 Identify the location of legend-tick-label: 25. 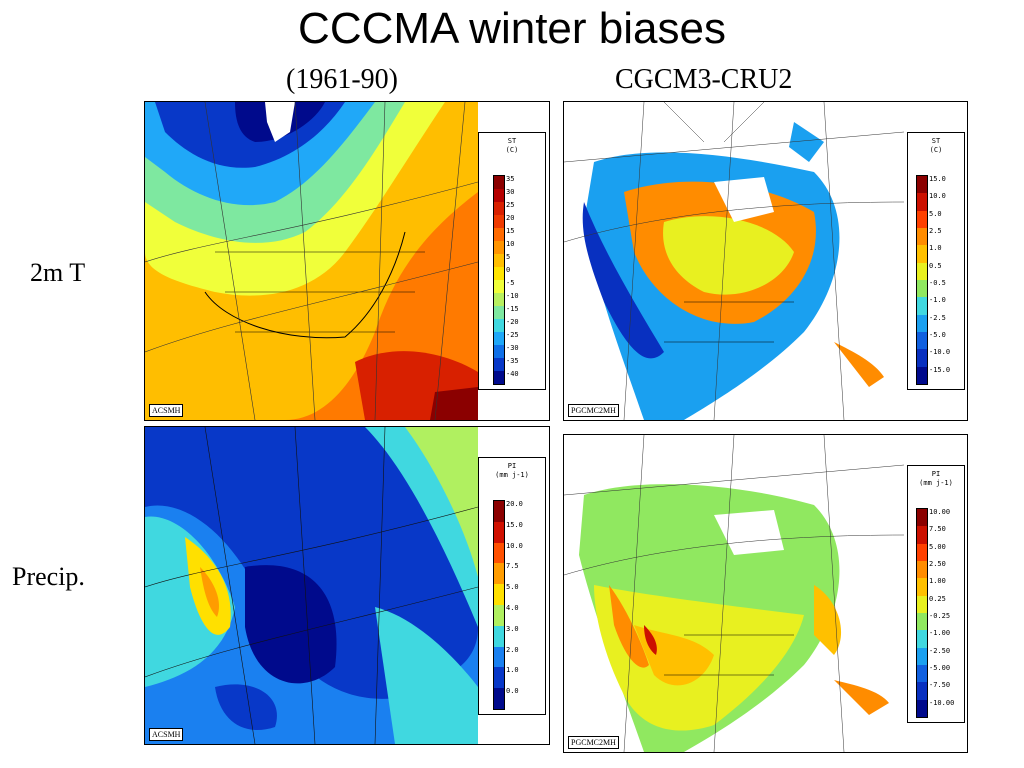
(510, 205).